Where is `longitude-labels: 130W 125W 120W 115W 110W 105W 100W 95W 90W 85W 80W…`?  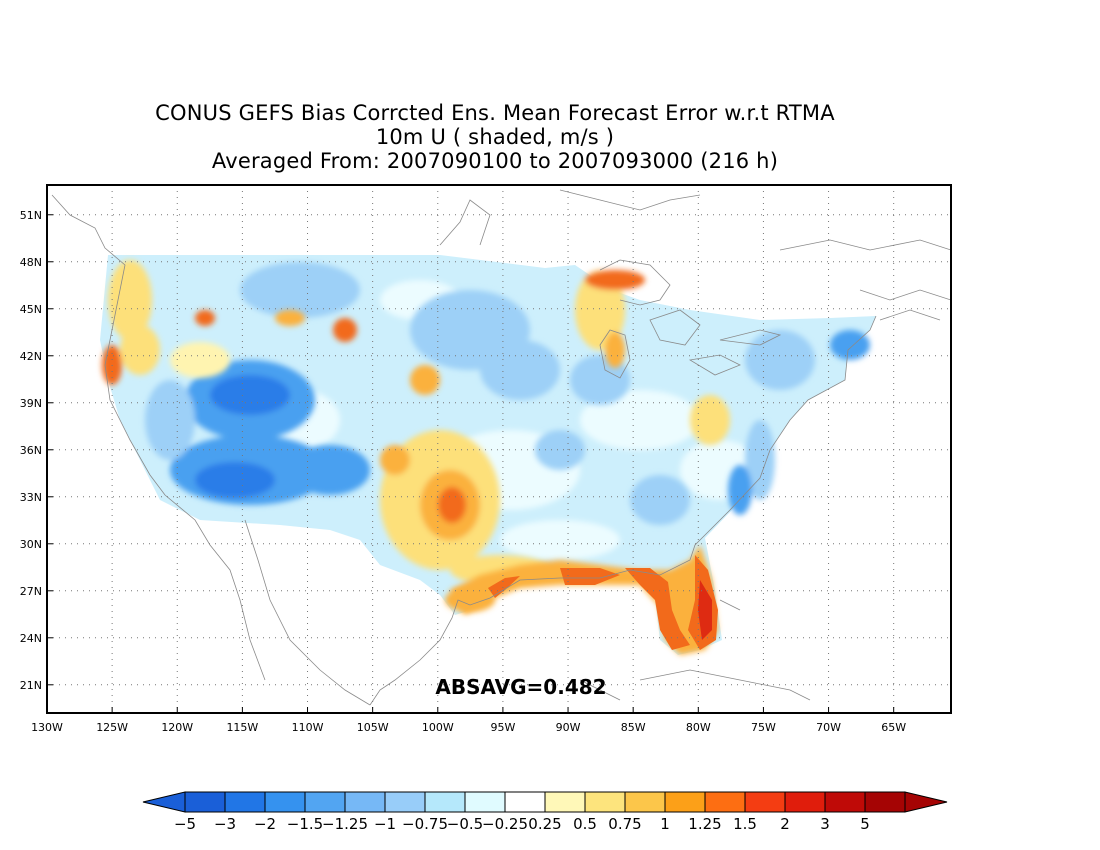 longitude-labels: 130W 125W 120W 115W 110W 105W 100W 95W 90W 85W 80W… is located at coordinates (468, 720).